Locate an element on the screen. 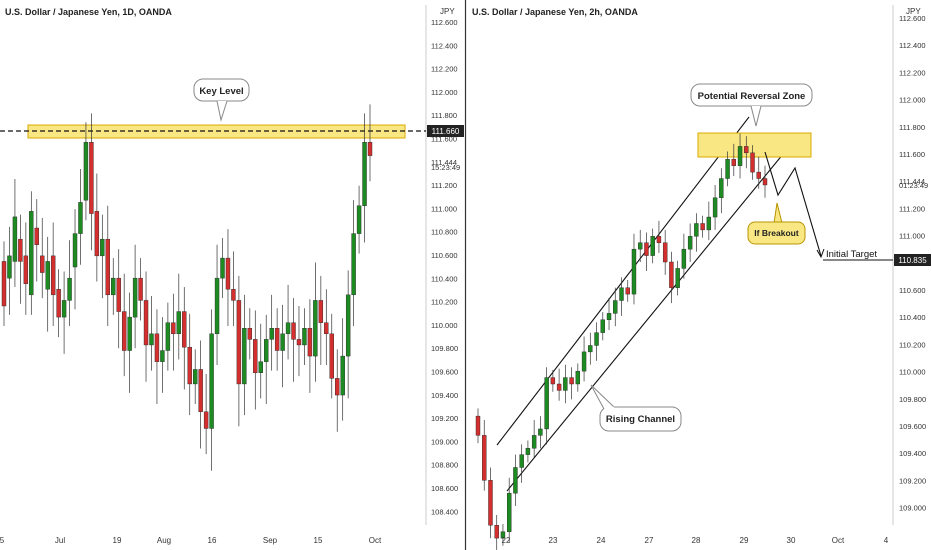 Image resolution: width=932 pixels, height=550 pixels. right-price-tick-label: 111.444 is located at coordinates (912, 181).